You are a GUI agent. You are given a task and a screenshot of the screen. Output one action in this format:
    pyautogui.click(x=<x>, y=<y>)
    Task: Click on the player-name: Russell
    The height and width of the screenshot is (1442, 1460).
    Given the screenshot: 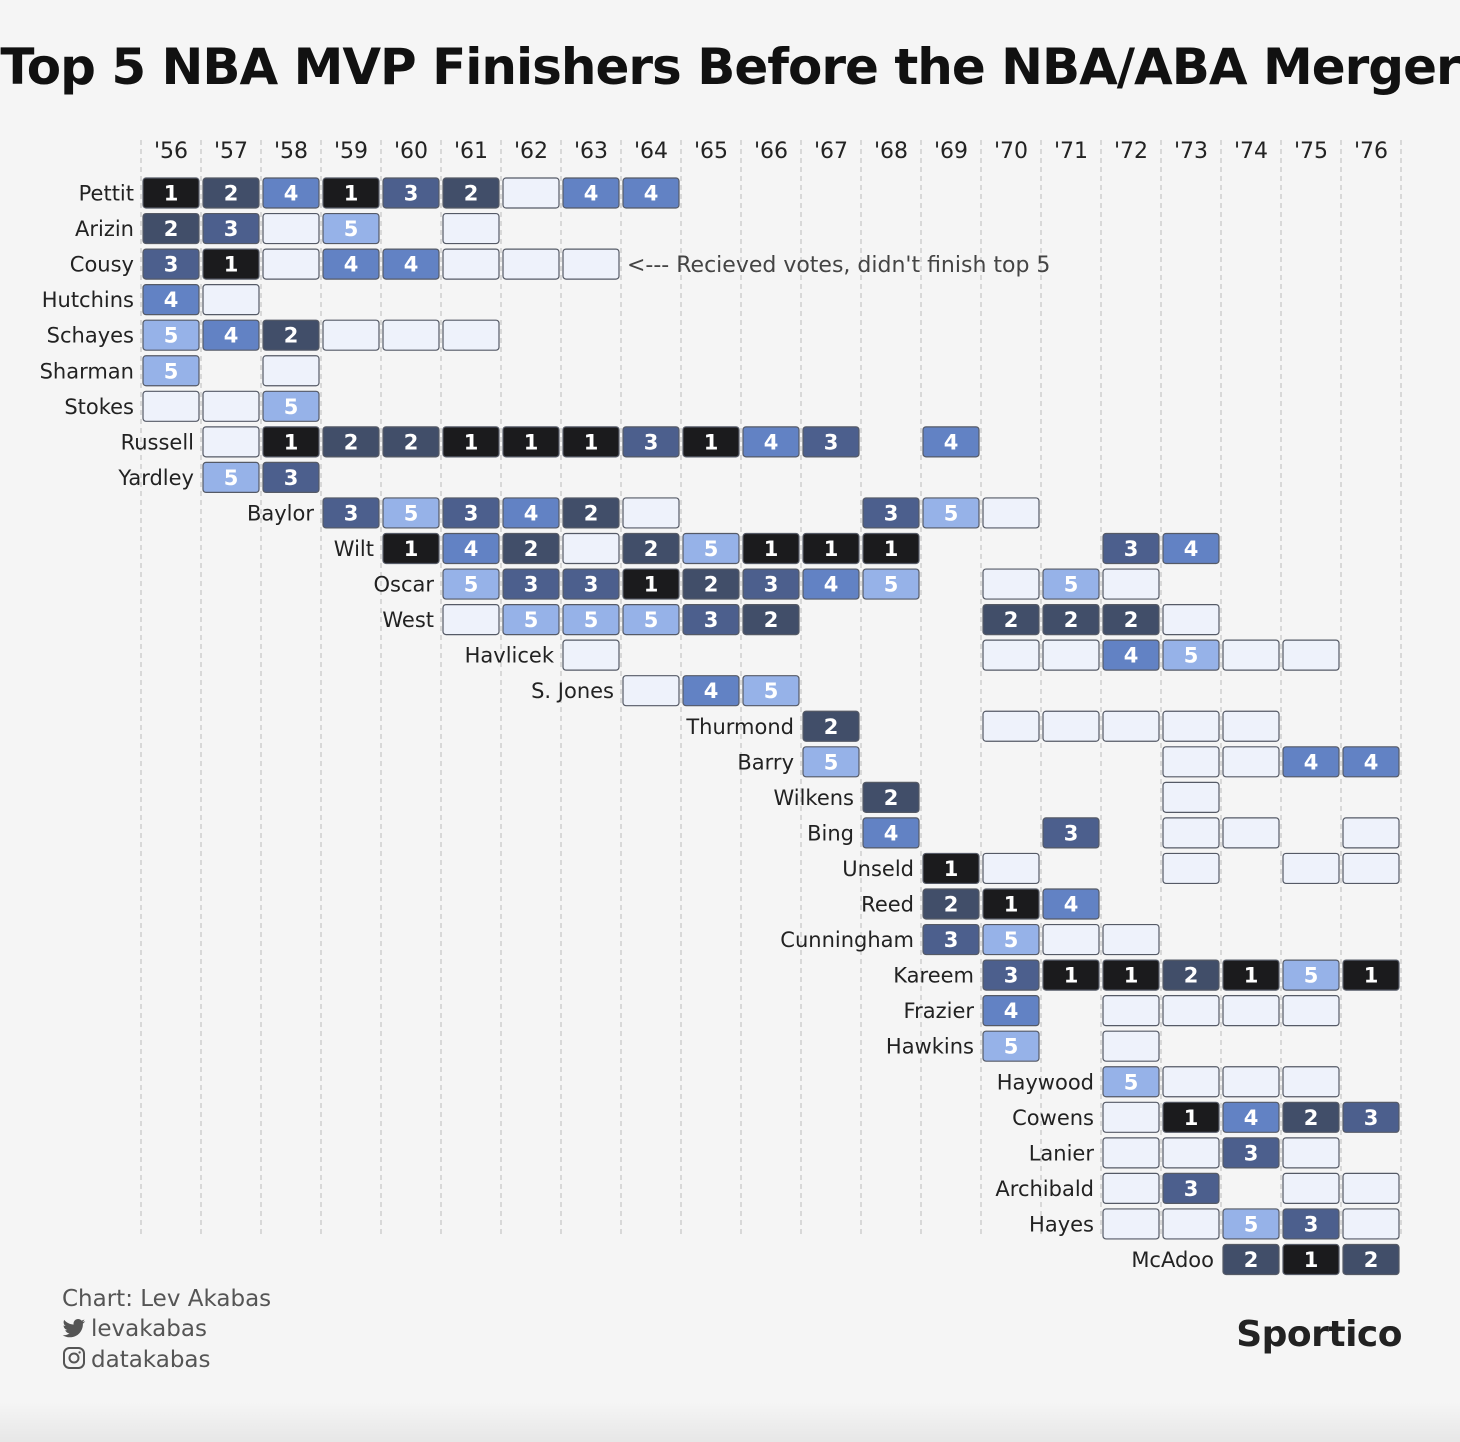 What is the action you would take?
    pyautogui.click(x=157, y=442)
    